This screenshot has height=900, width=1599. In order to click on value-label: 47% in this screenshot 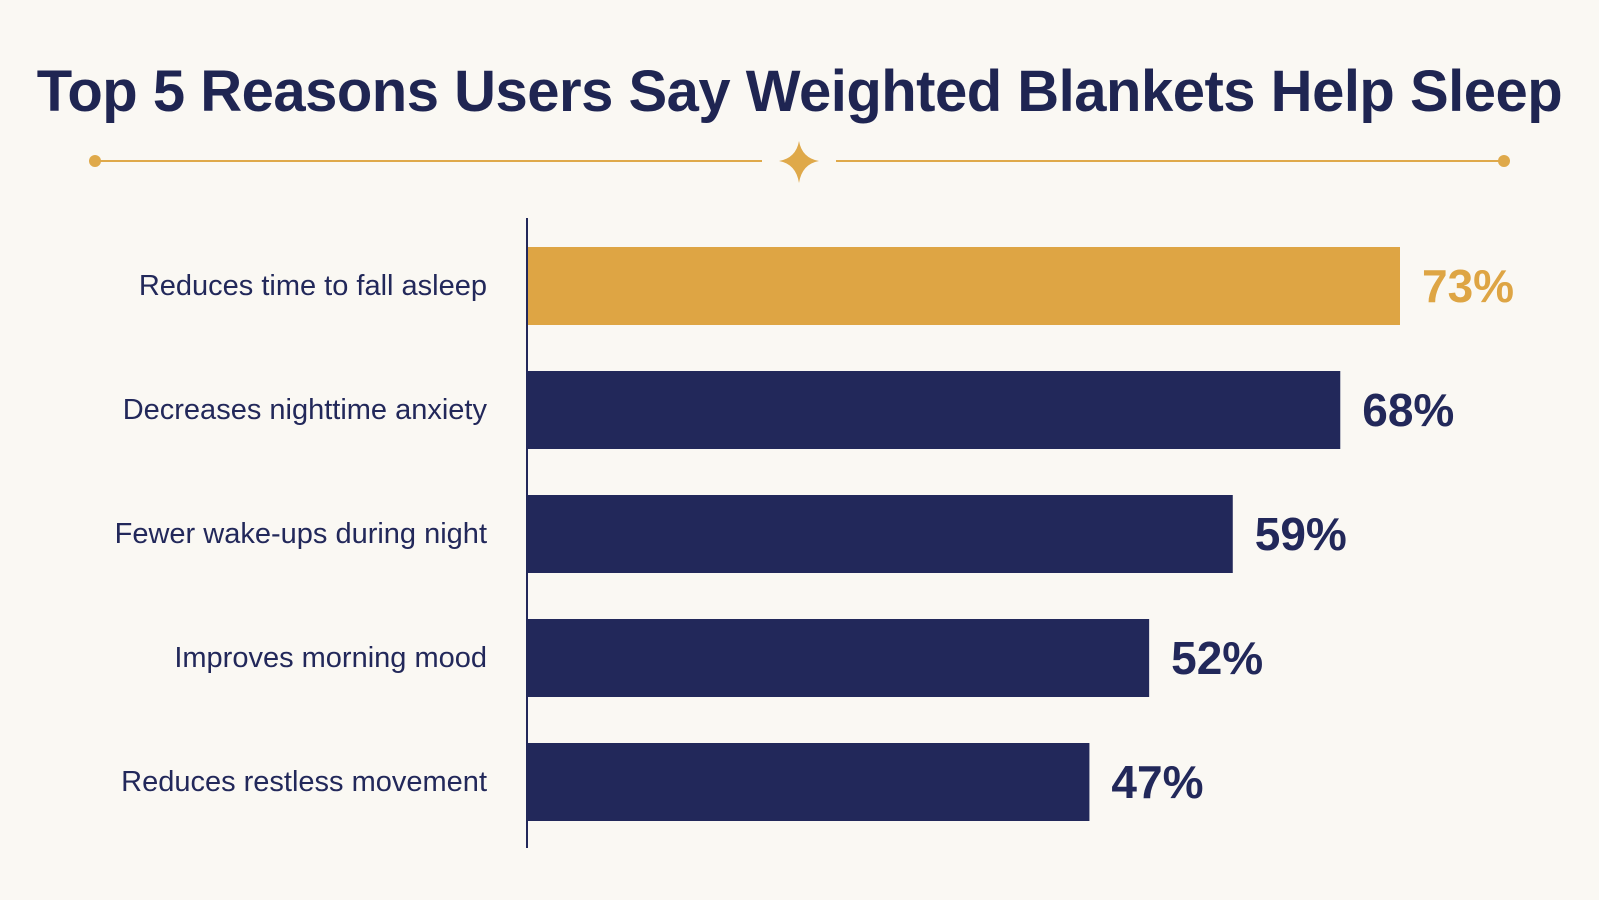, I will do `click(1157, 782)`.